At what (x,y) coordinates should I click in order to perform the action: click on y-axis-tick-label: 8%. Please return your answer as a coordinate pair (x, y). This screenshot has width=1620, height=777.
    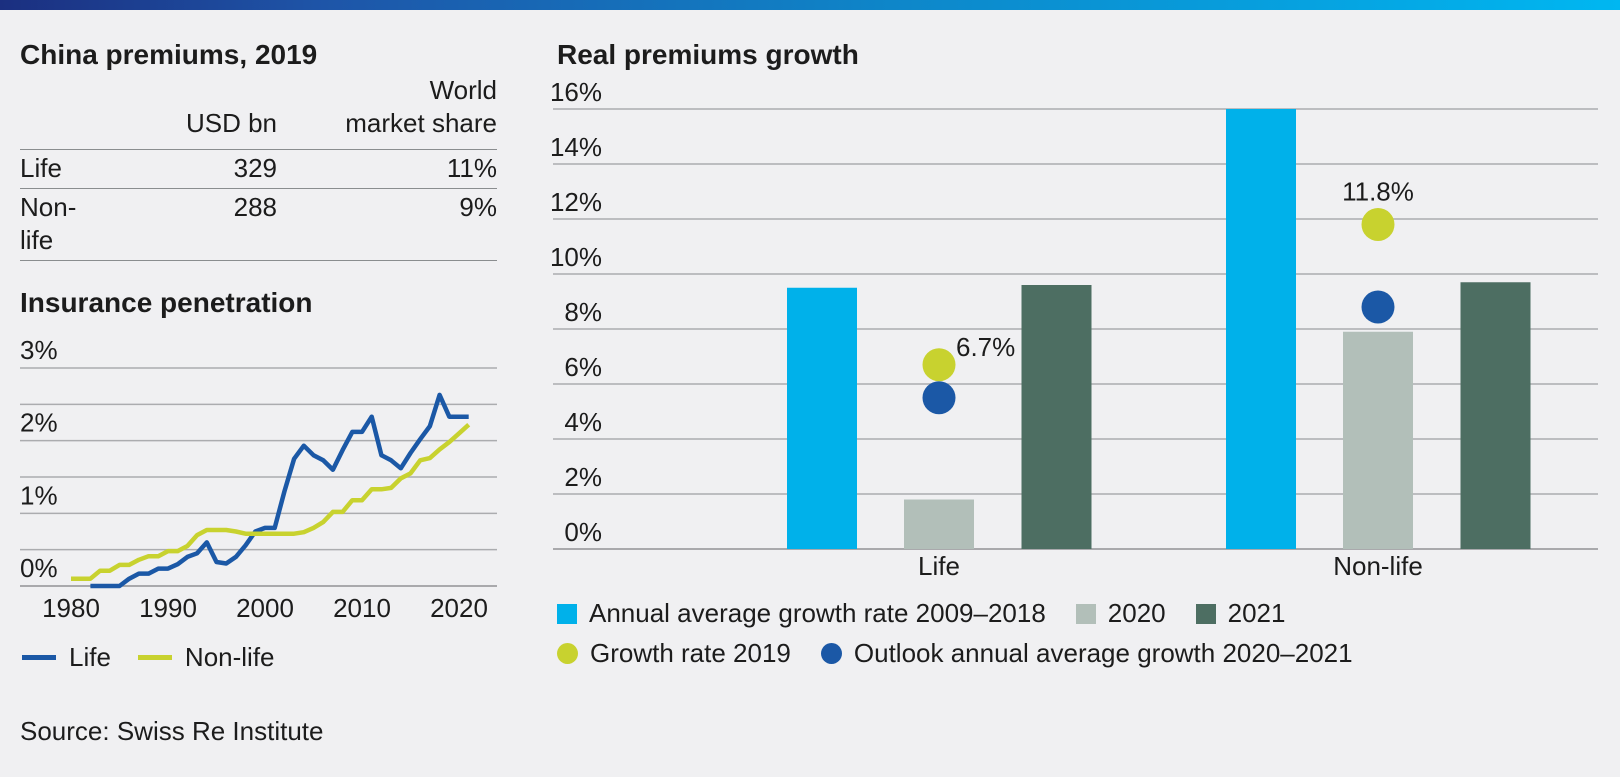
    Looking at the image, I should click on (583, 312).